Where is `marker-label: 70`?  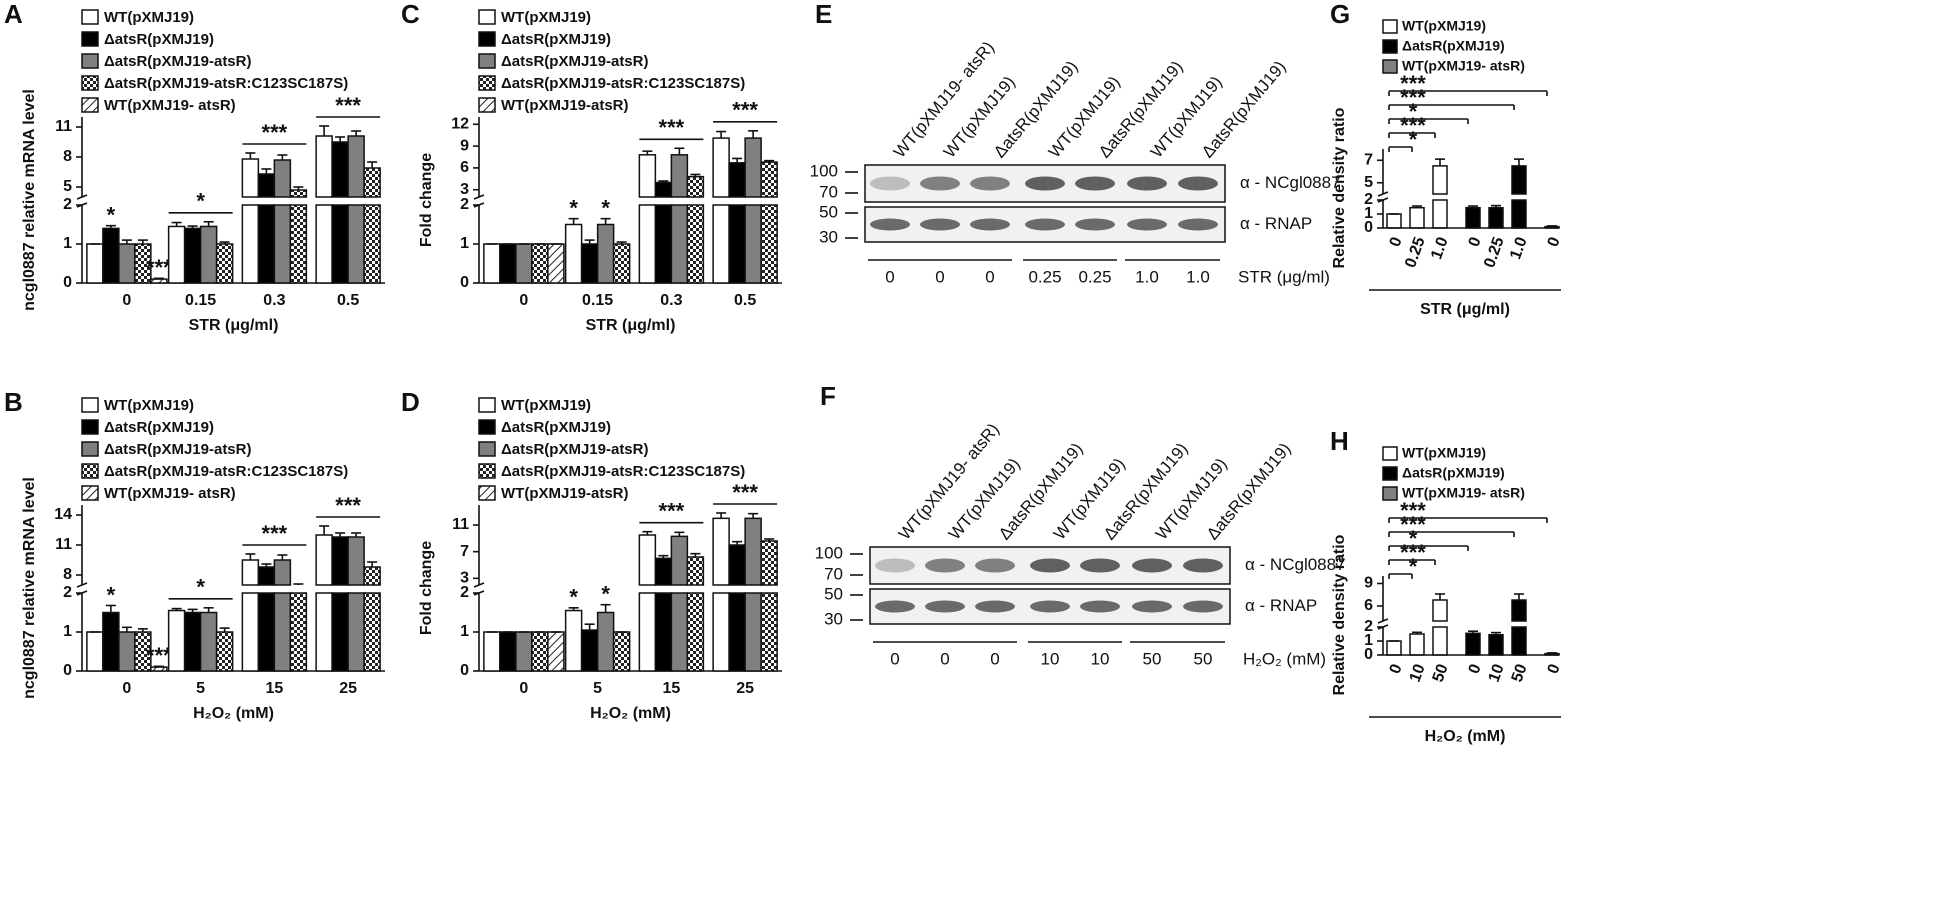 marker-label: 70 is located at coordinates (828, 191).